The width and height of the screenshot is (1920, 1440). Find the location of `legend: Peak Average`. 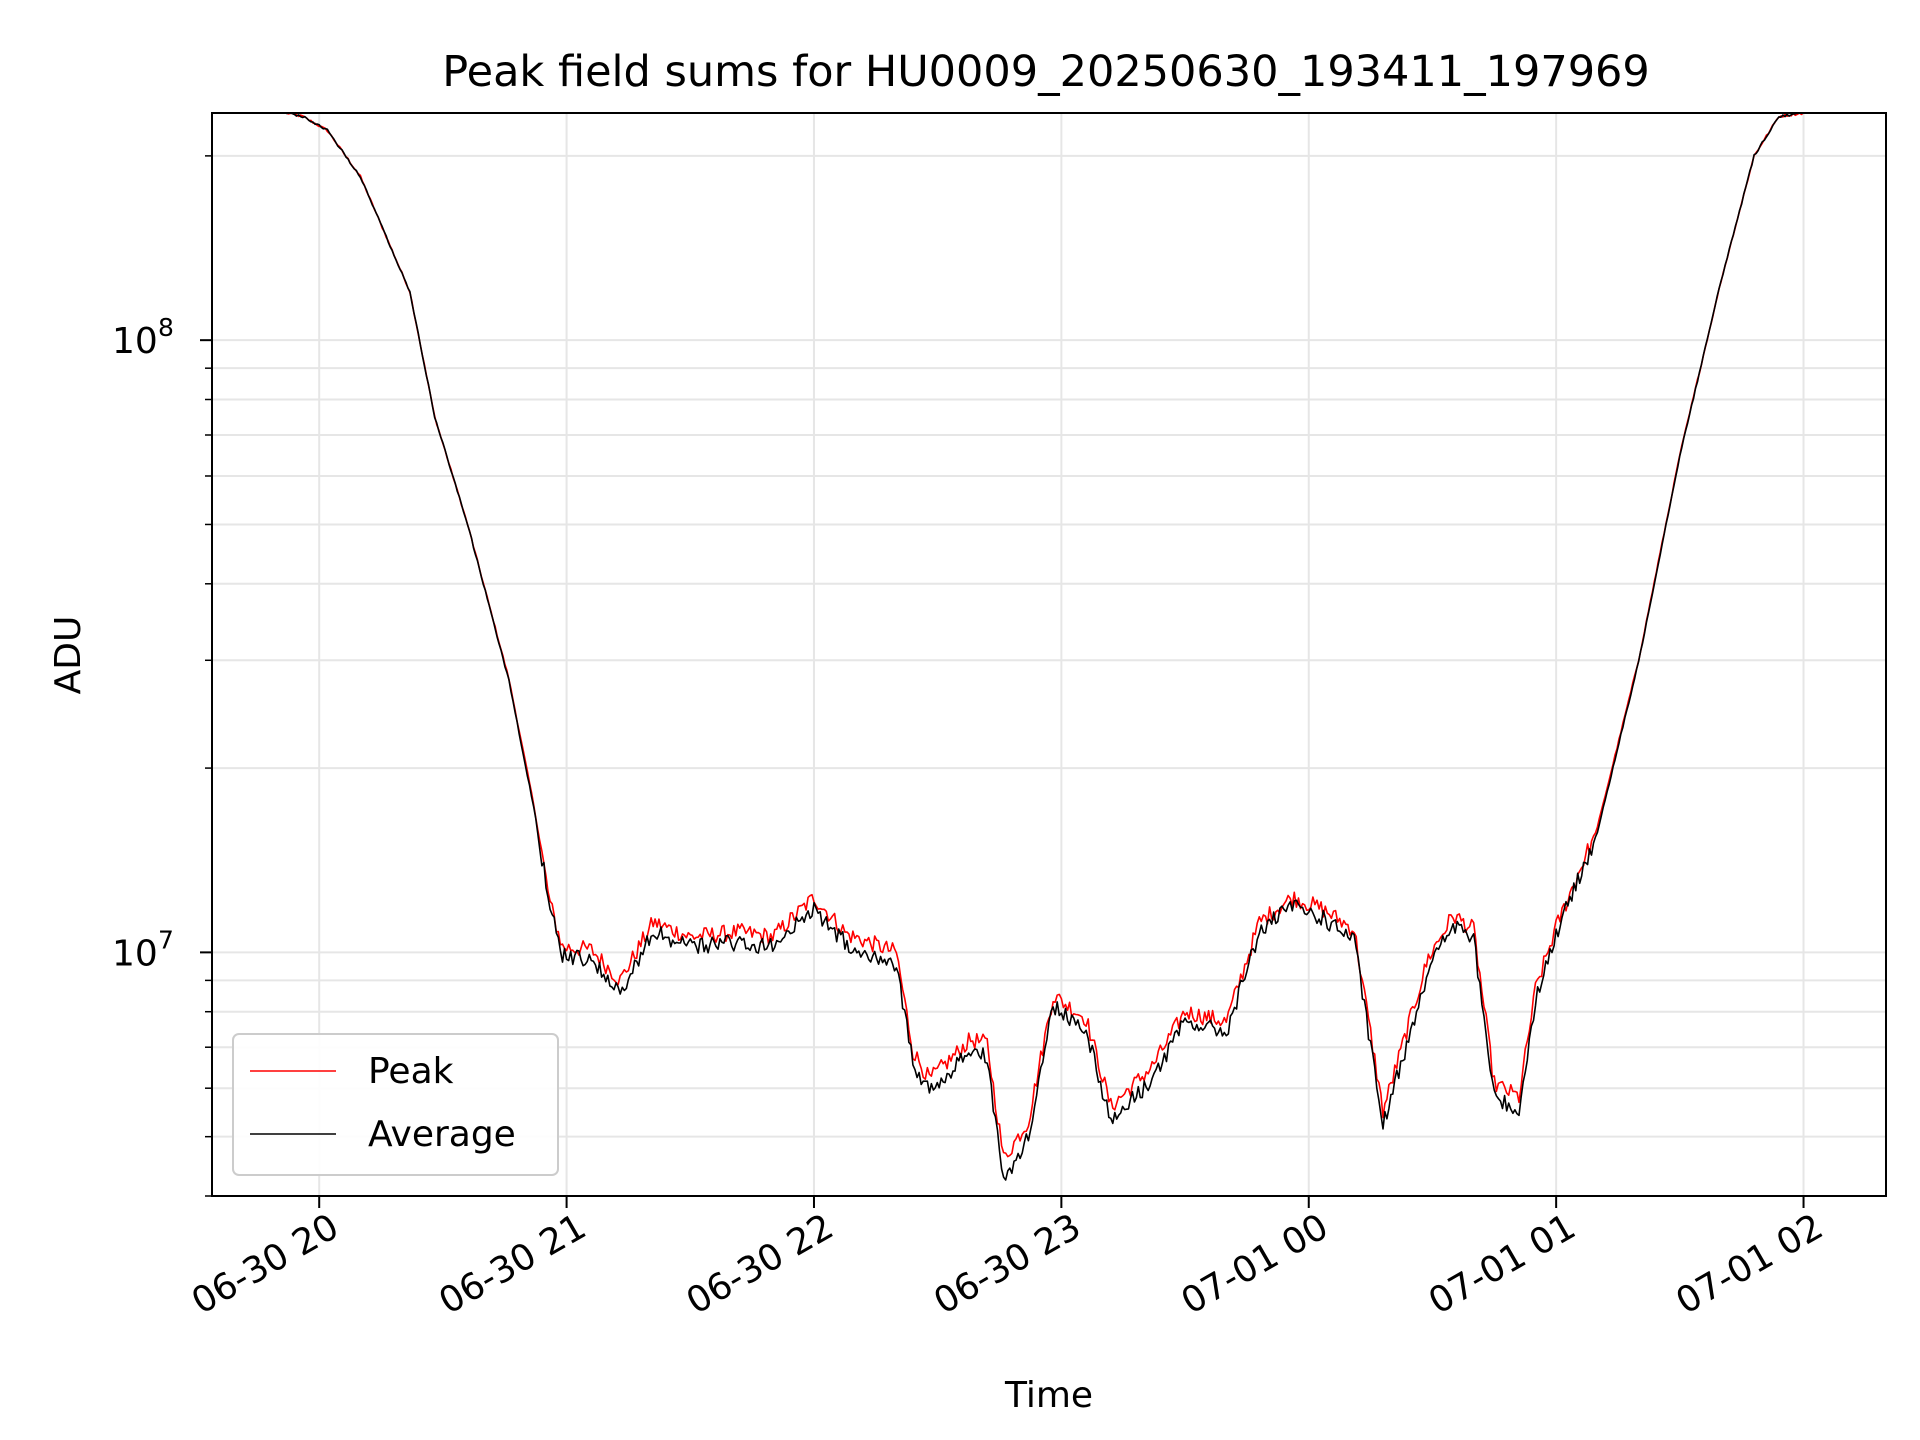

legend: Peak Average is located at coordinates (395, 1104).